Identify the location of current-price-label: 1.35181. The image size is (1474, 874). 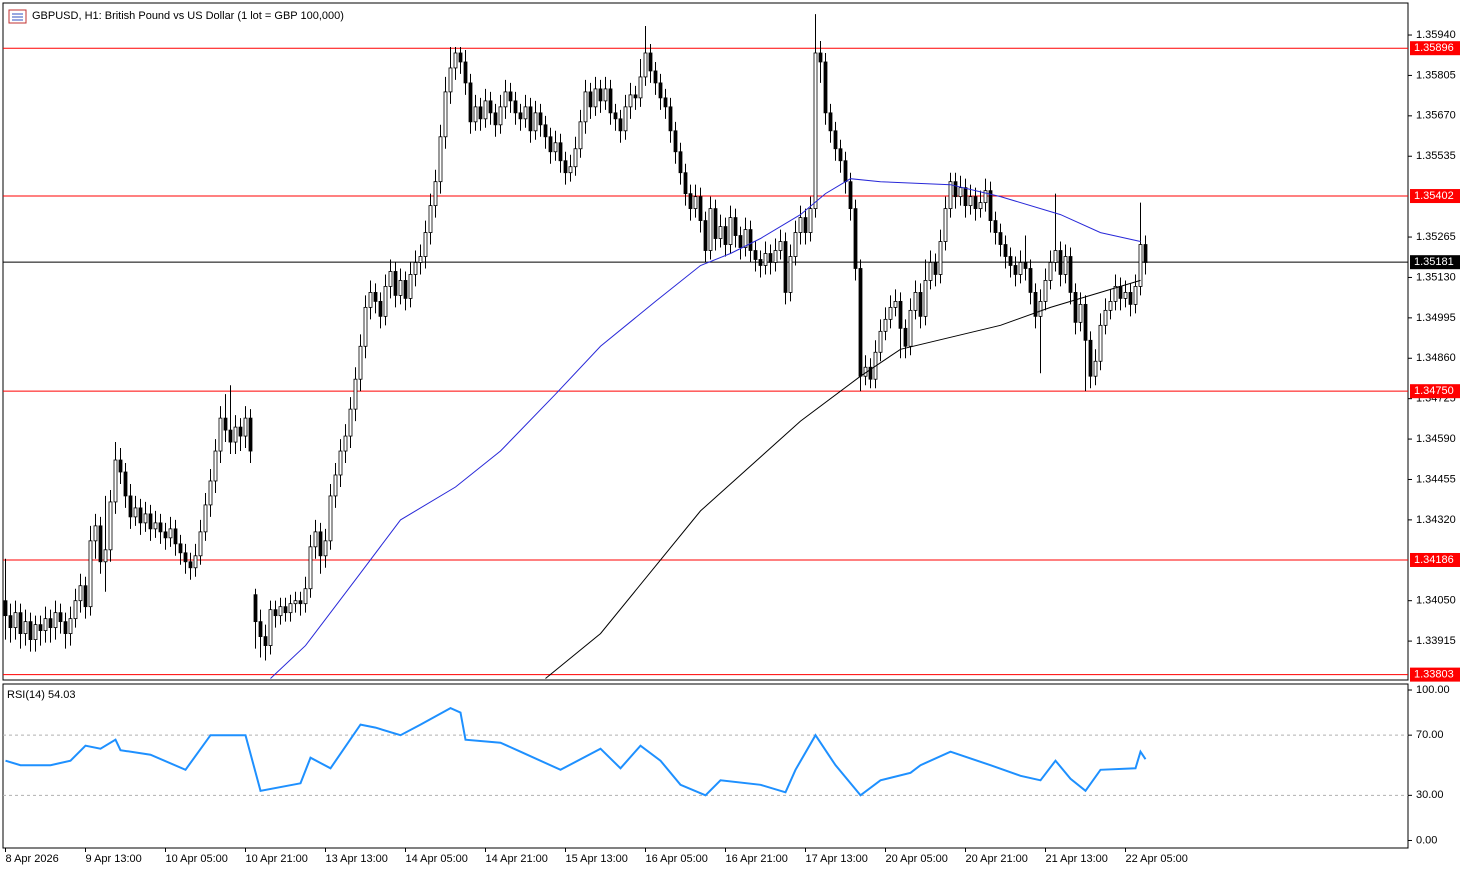
(1434, 262).